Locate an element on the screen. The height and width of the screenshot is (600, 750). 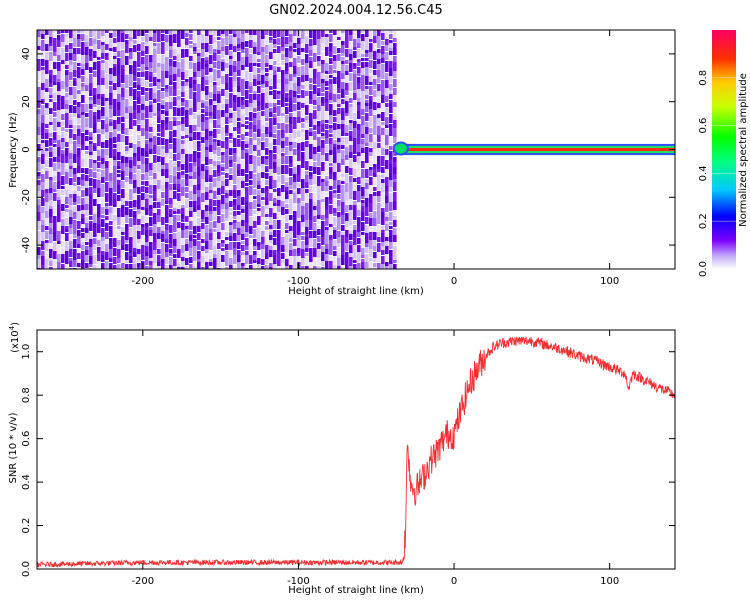
spectrogram-cell-1917 is located at coordinates (239, 125).